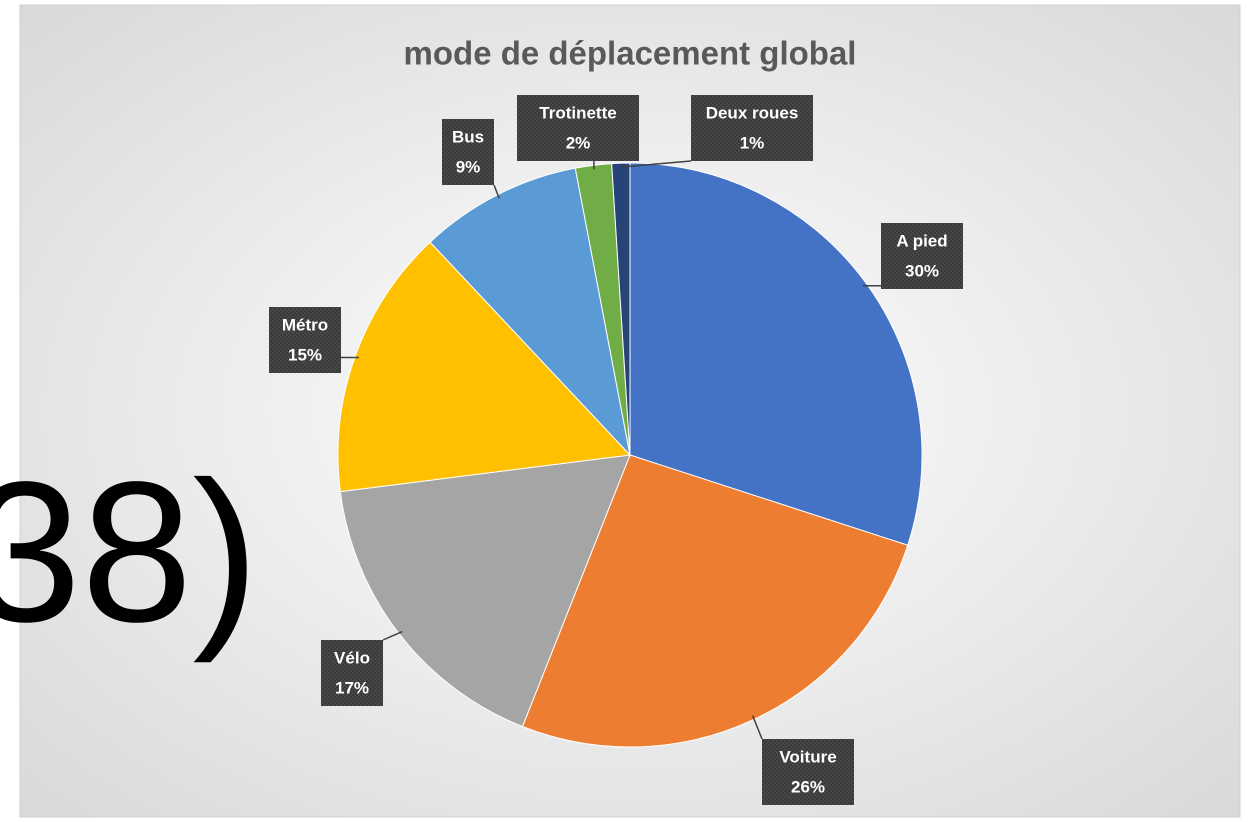 The height and width of the screenshot is (822, 1250). What do you see at coordinates (352, 657) in the screenshot?
I see `data-label-name: Vélo` at bounding box center [352, 657].